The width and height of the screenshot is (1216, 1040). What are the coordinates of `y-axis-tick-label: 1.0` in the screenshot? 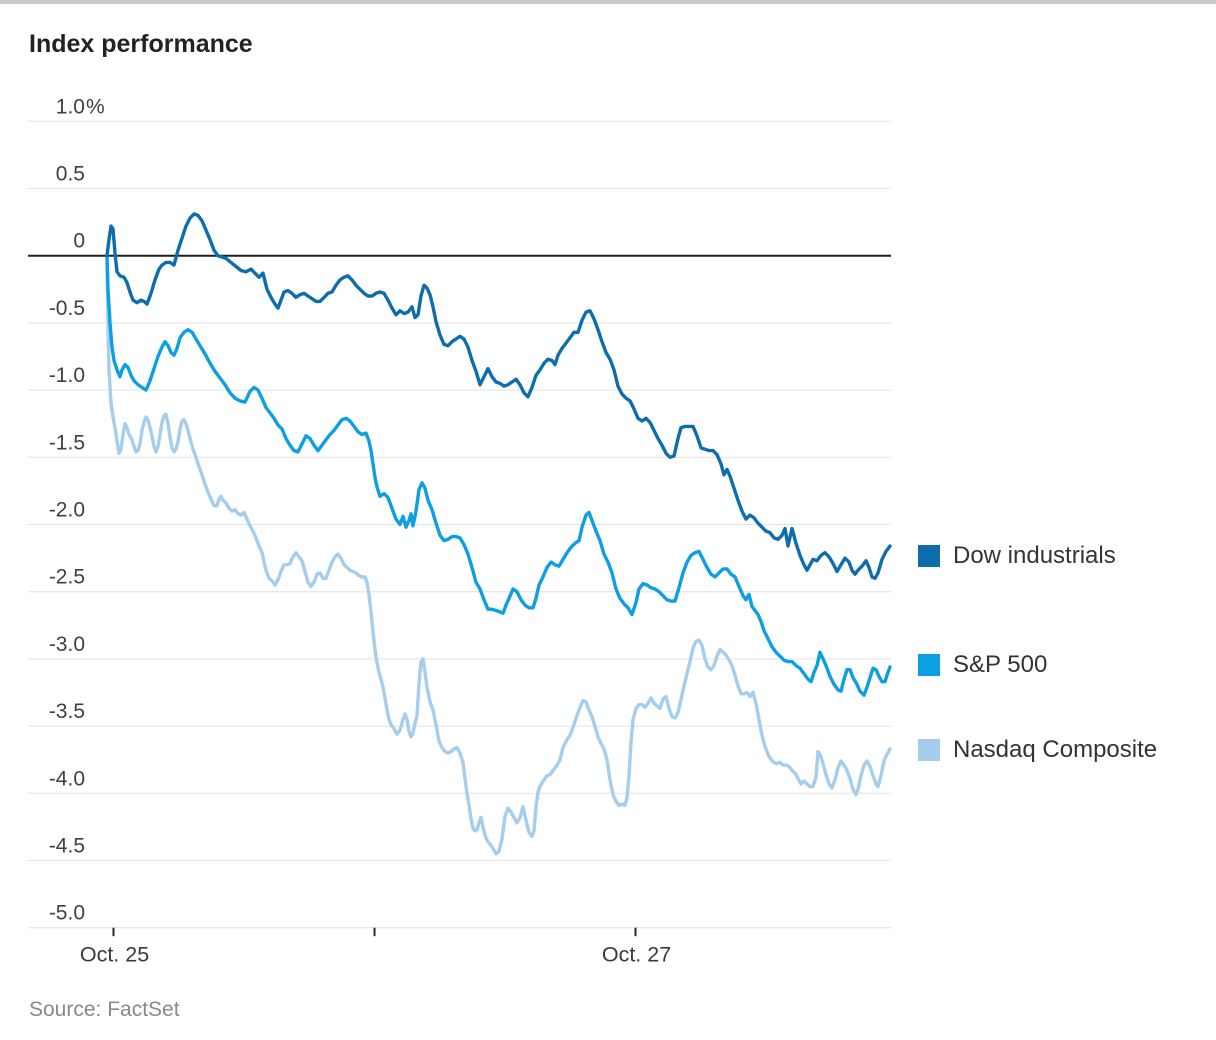 It's located at (70, 106).